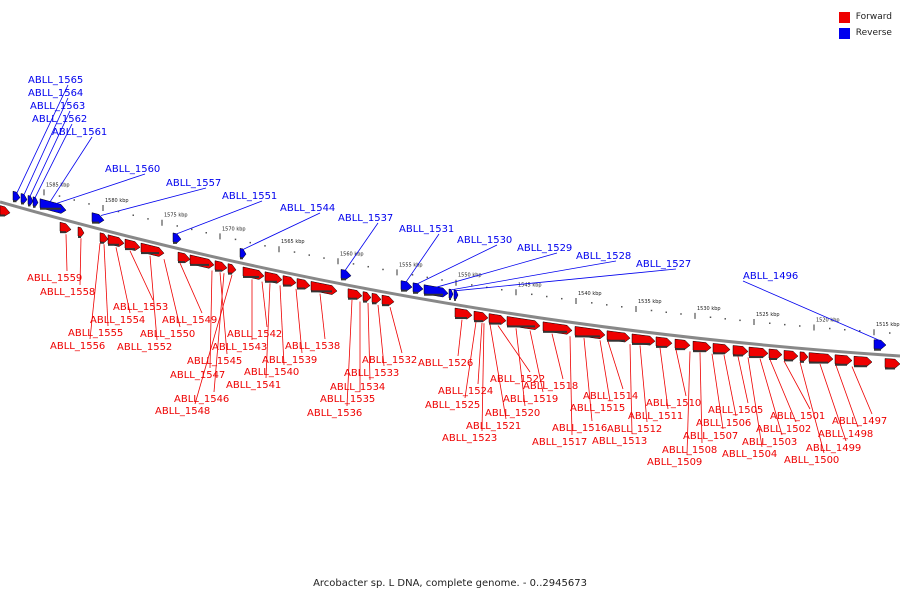 Image resolution: width=900 pixels, height=600 pixels. What do you see at coordinates (182, 411) in the screenshot?
I see `gene-label-forward: ABLL_1548` at bounding box center [182, 411].